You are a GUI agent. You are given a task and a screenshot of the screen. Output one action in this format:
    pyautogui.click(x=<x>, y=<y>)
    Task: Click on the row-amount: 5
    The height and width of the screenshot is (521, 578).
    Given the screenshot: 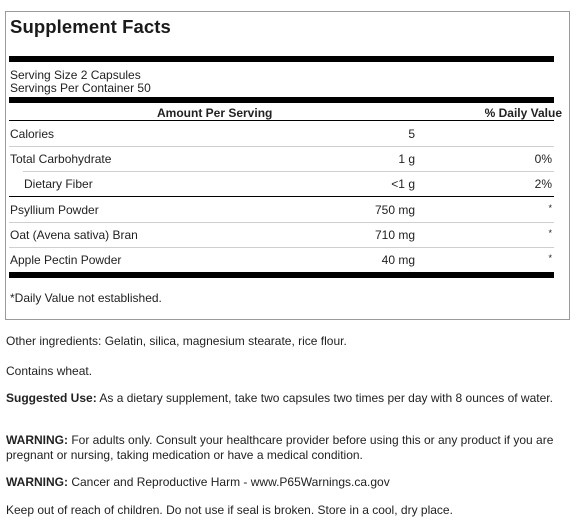 What is the action you would take?
    pyautogui.click(x=411, y=134)
    